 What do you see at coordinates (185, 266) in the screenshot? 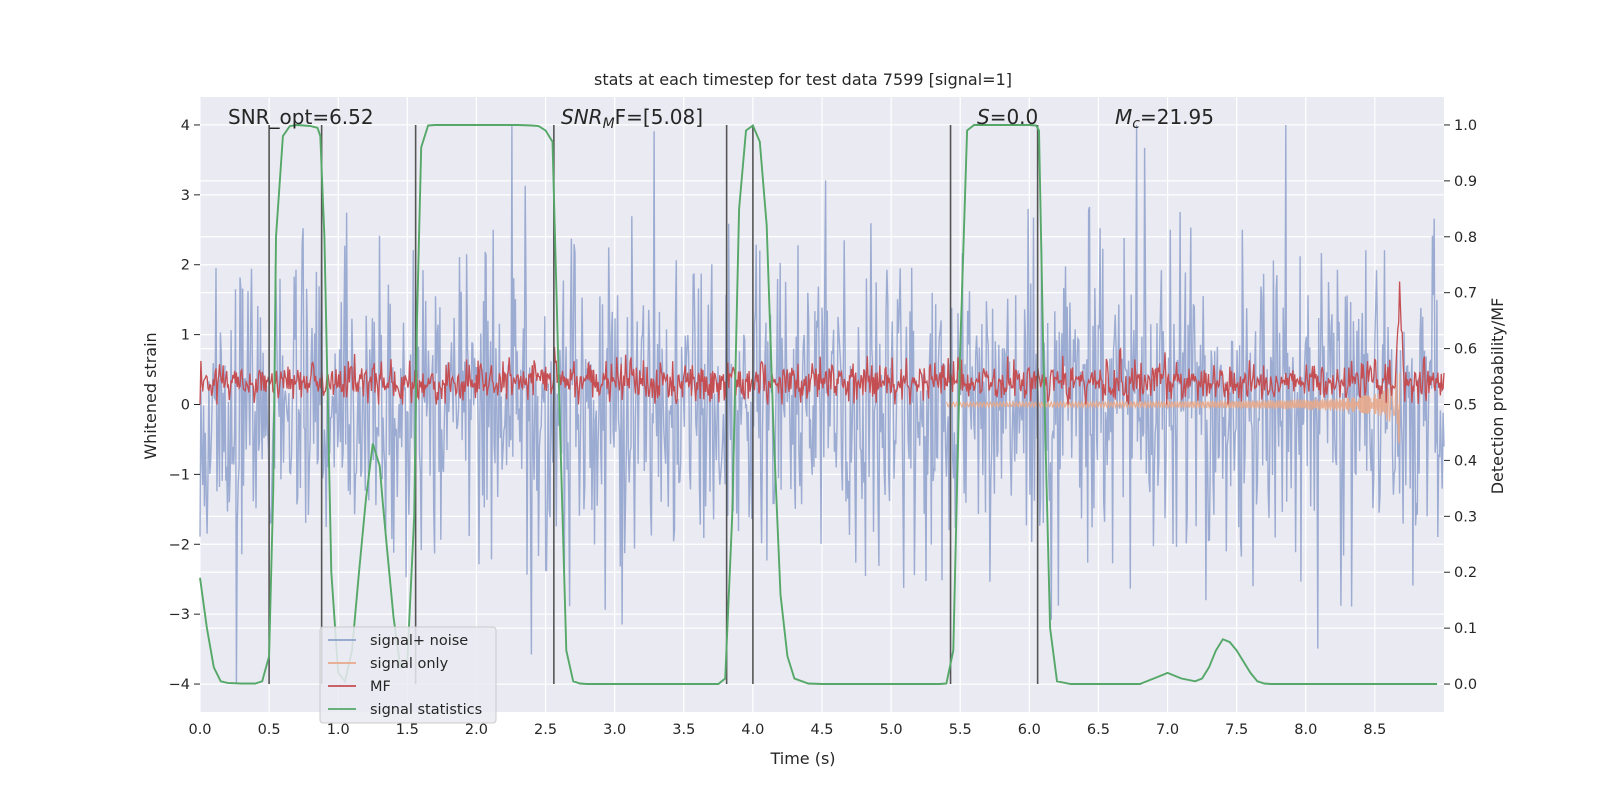
I see `y-tick-label: 2` at bounding box center [185, 266].